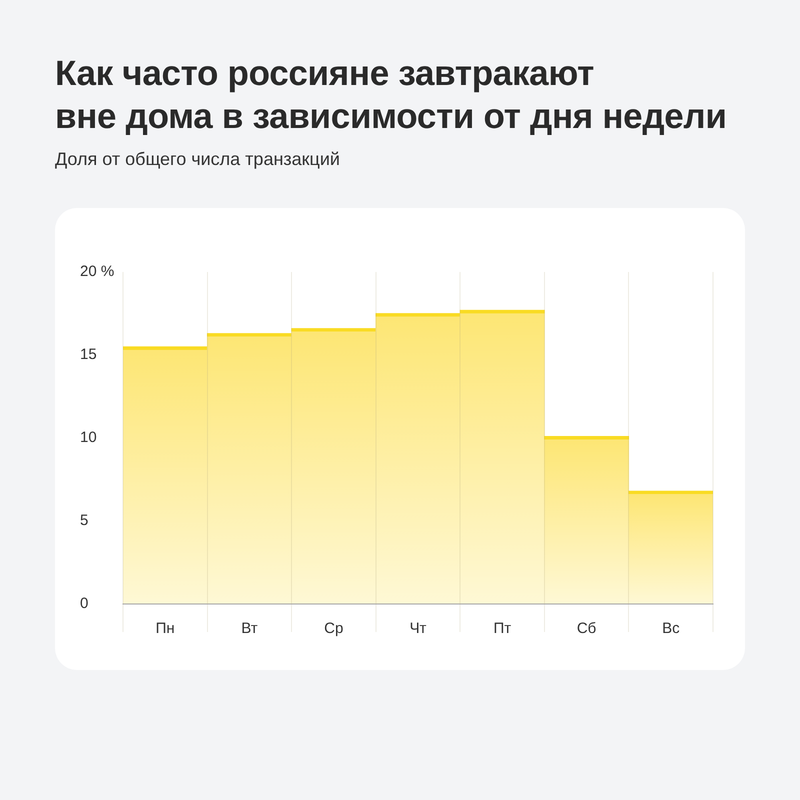 The image size is (800, 800). I want to click on y-tick-label: 5, so click(84, 521).